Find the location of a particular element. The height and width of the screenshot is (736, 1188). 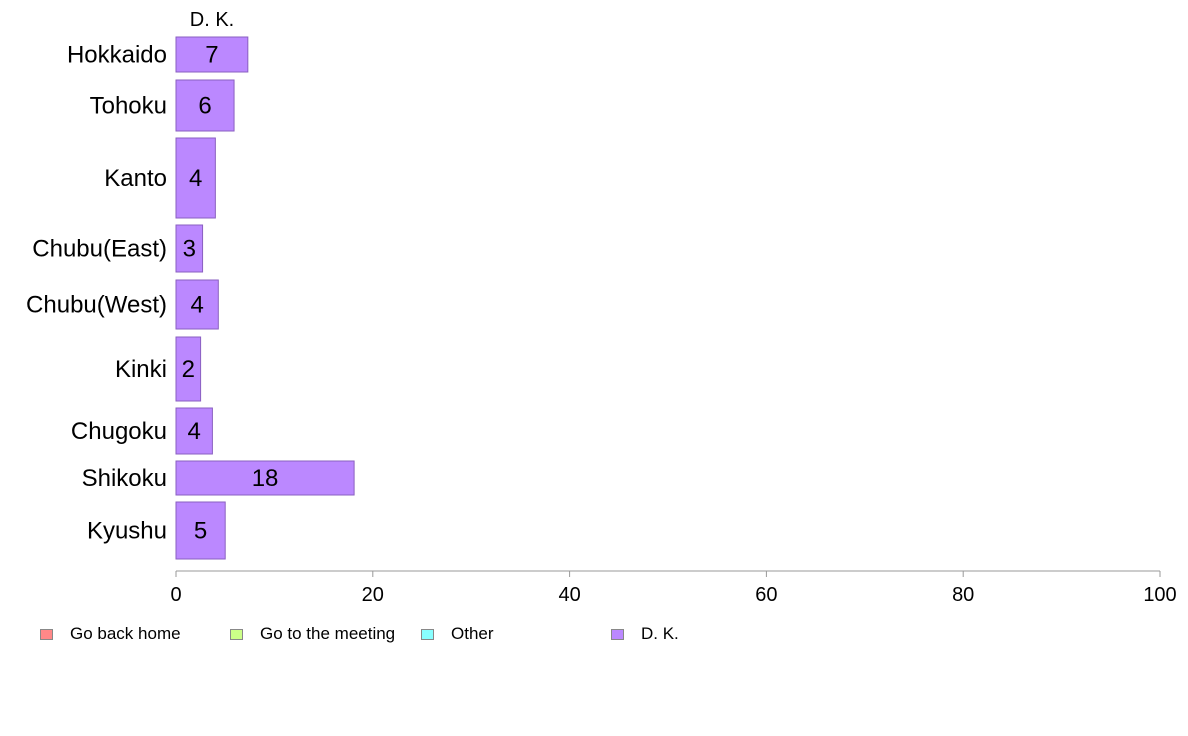

bar-shikoku is located at coordinates (265, 478).